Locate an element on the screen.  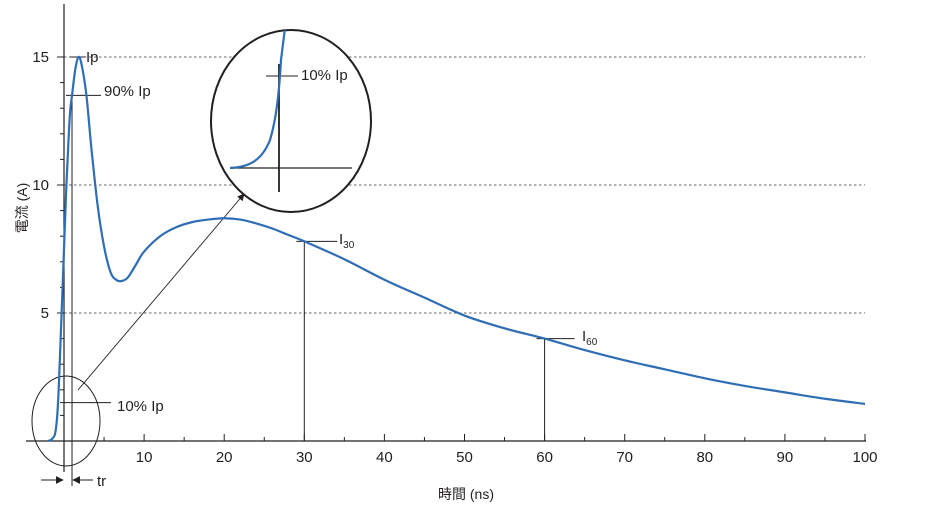
zoom-pointer-arrow is located at coordinates (161, 292).